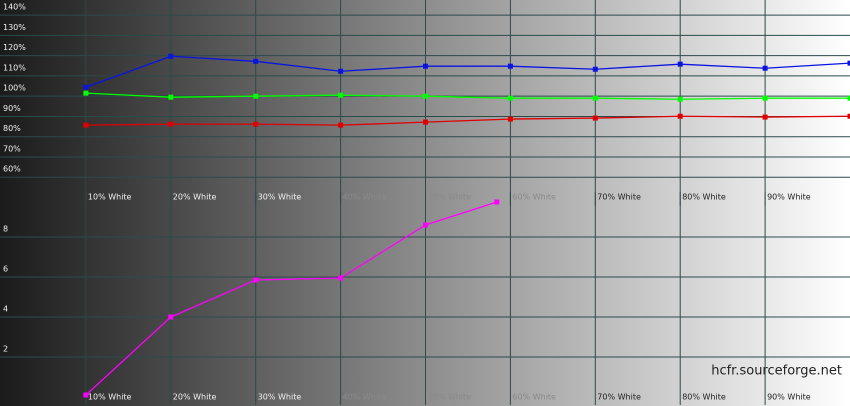 This screenshot has height=406, width=850. I want to click on y-tick-label: 6, so click(5, 269).